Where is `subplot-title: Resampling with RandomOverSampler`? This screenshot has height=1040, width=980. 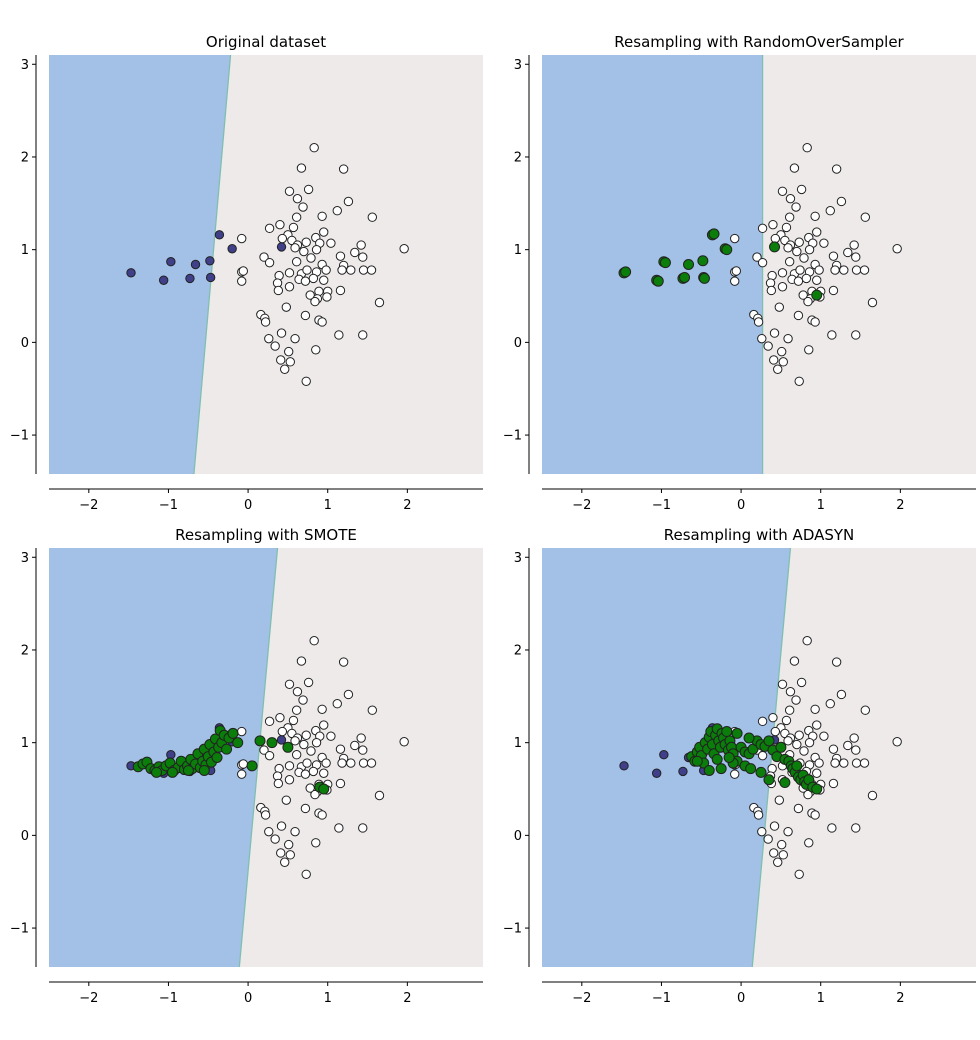 subplot-title: Resampling with RandomOverSampler is located at coordinates (759, 42).